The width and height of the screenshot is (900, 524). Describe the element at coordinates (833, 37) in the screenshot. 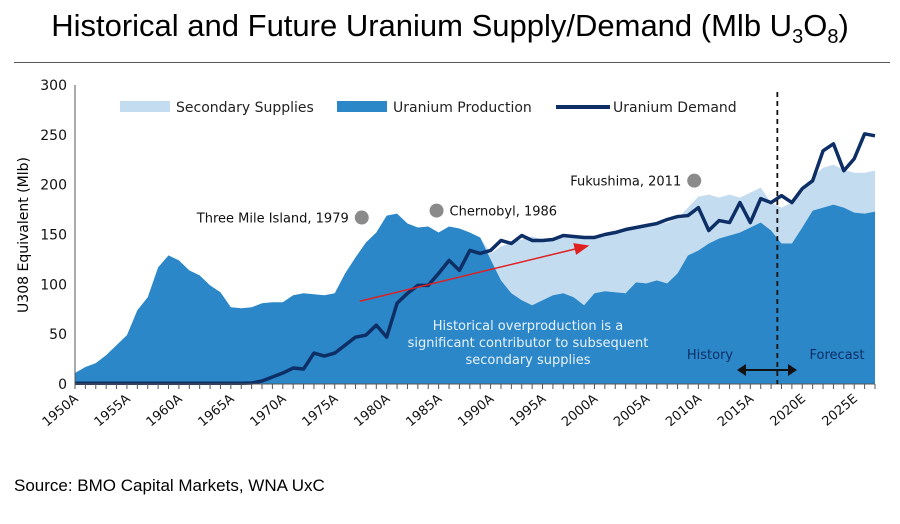

I see `title-sub-8: 8` at that location.